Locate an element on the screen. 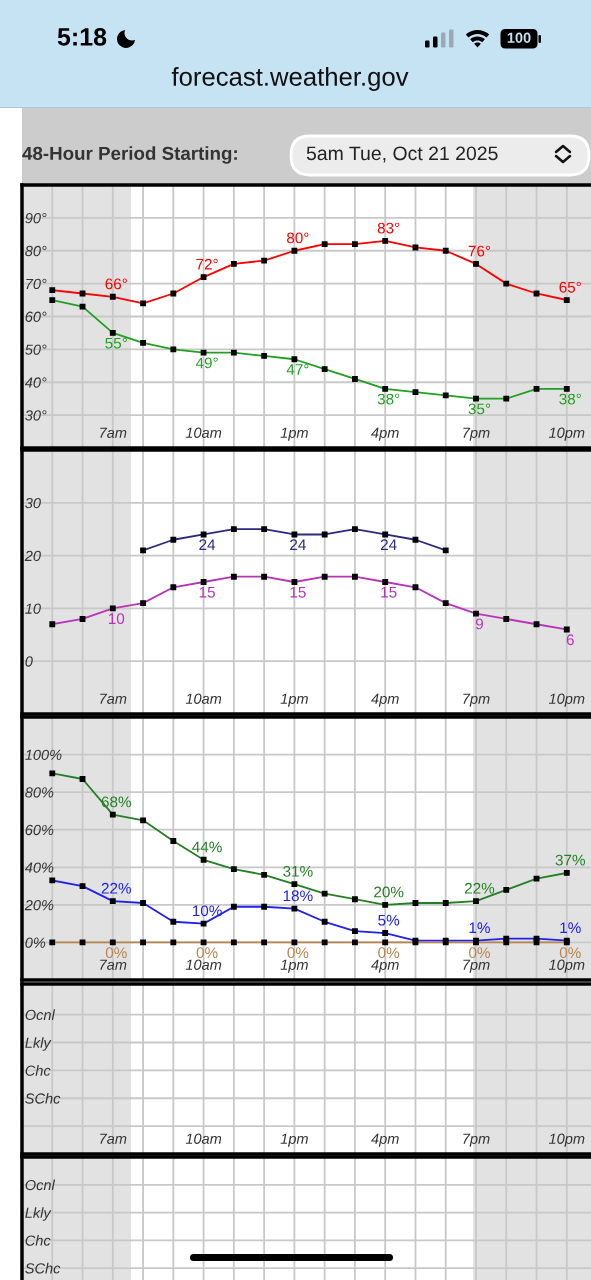  data-label: 72° is located at coordinates (207, 264).